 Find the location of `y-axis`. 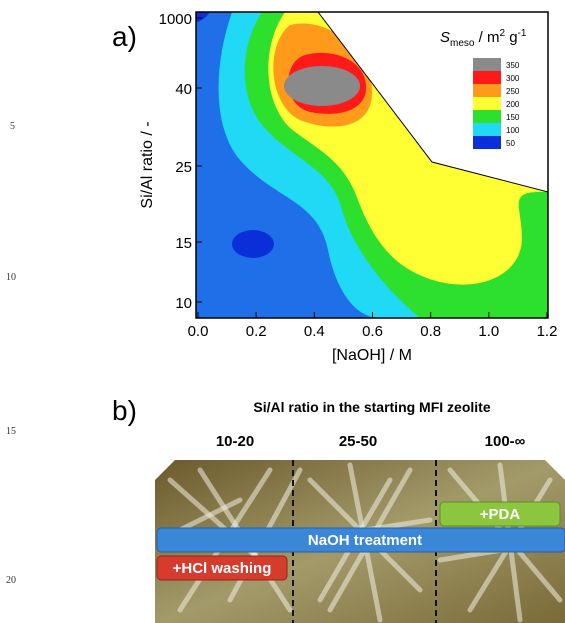

y-axis is located at coordinates (199, 160).